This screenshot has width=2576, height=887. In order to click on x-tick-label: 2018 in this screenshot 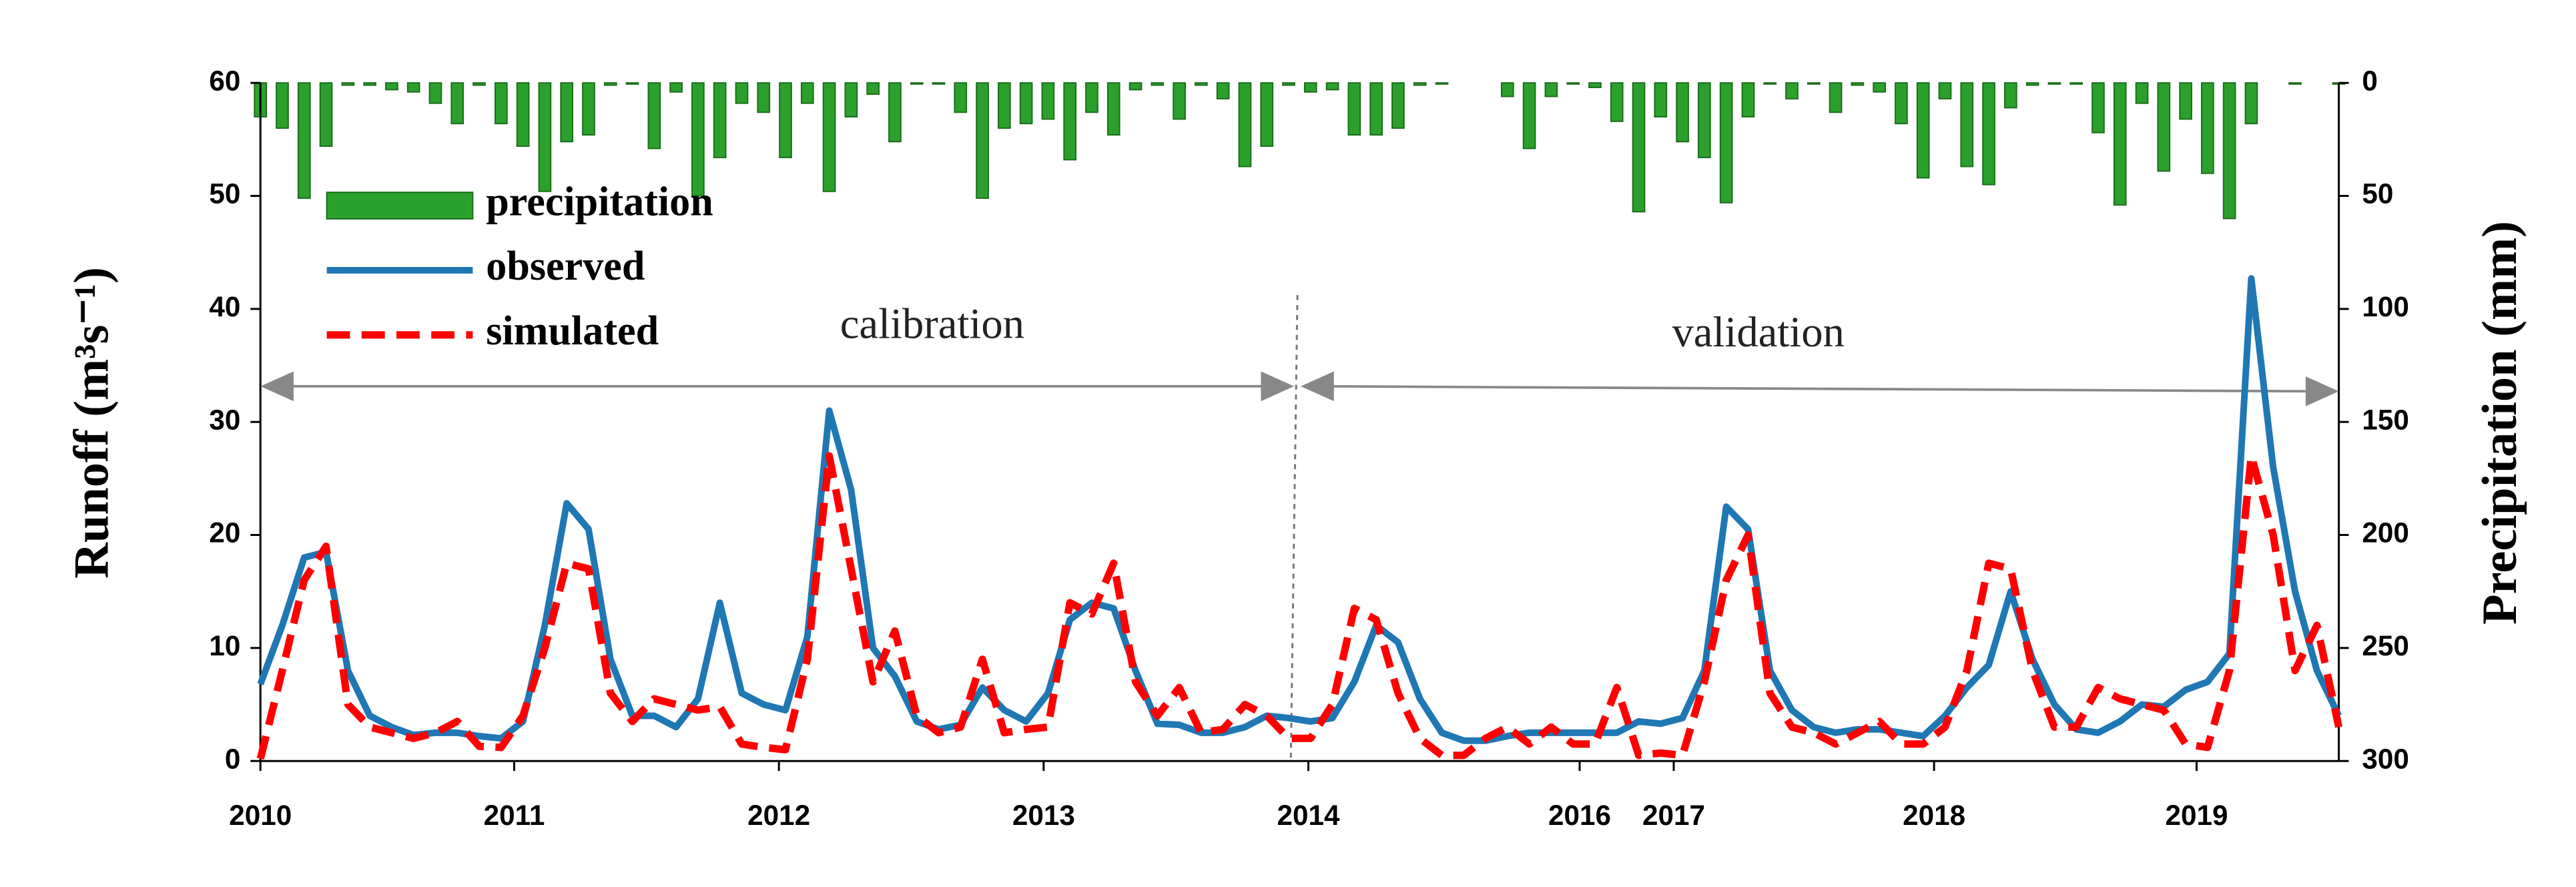, I will do `click(1934, 815)`.